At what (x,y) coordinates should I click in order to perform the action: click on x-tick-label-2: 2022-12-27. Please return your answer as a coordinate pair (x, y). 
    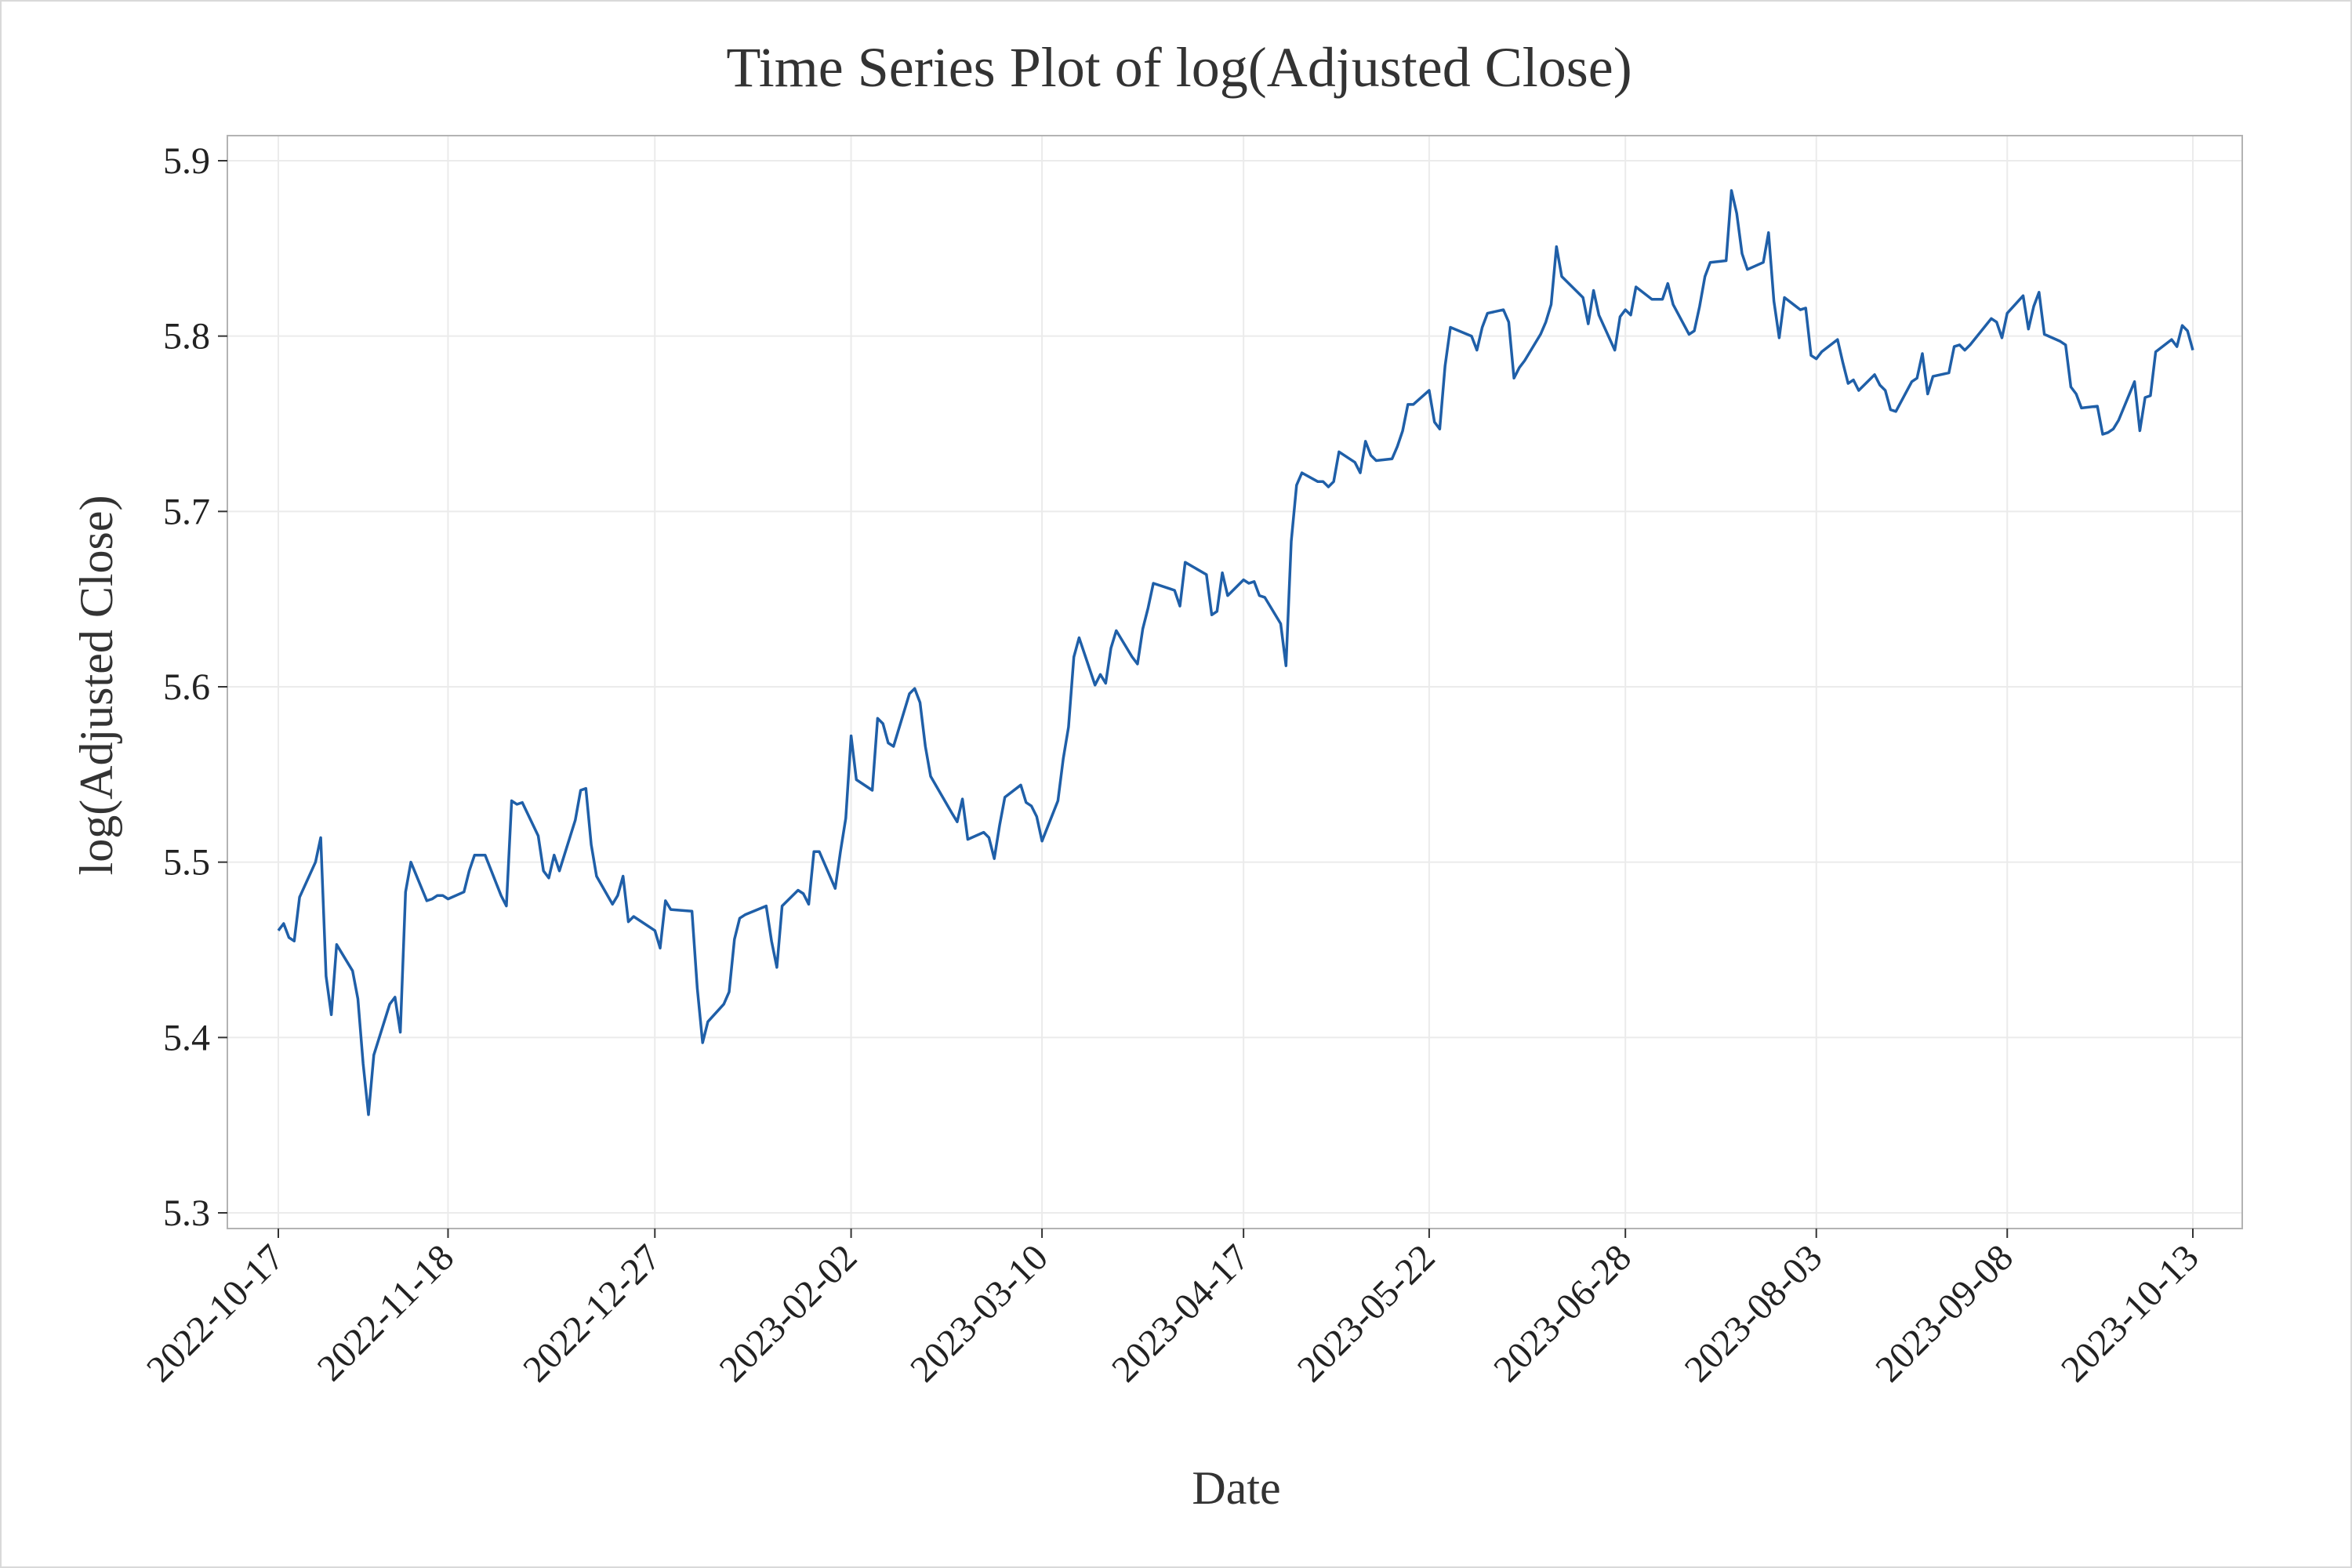
    Looking at the image, I should click on (592, 1313).